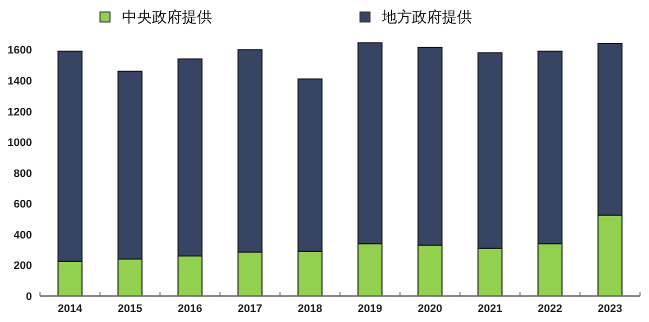 This screenshot has height=322, width=649. Describe the element at coordinates (610, 309) in the screenshot. I see `x-tick-label: 2023` at that location.